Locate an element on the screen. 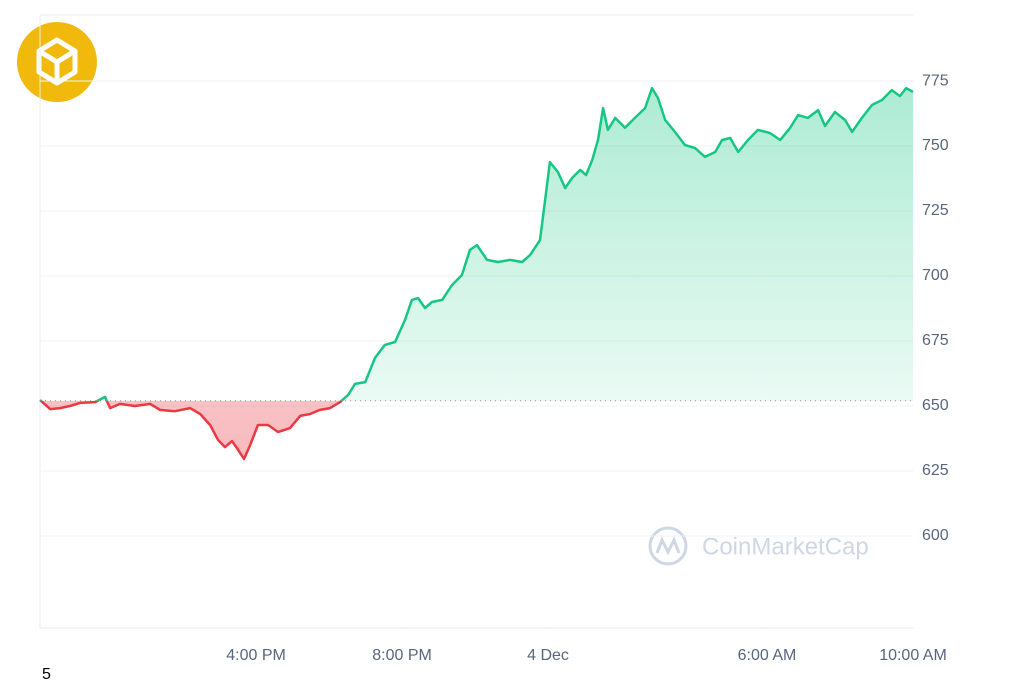 Image resolution: width=1024 pixels, height=683 pixels. y-tick-label: 750 is located at coordinates (935, 145).